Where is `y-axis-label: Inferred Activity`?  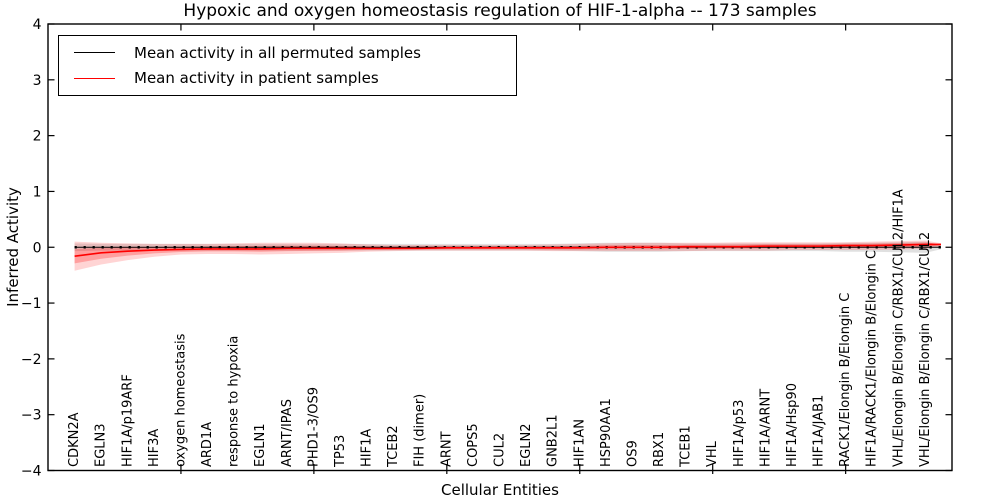
y-axis-label: Inferred Activity is located at coordinates (13, 247).